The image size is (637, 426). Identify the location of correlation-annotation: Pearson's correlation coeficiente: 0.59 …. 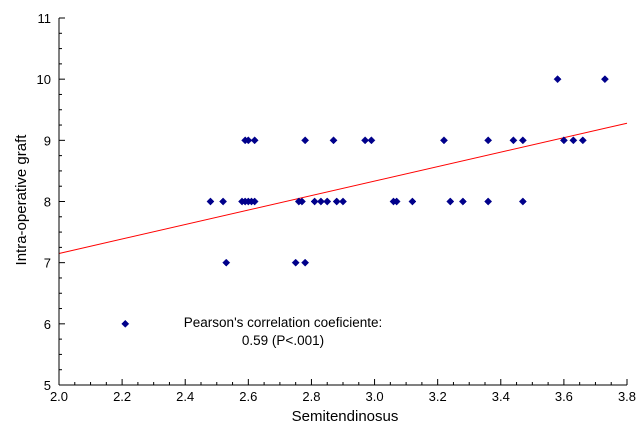
(283, 331).